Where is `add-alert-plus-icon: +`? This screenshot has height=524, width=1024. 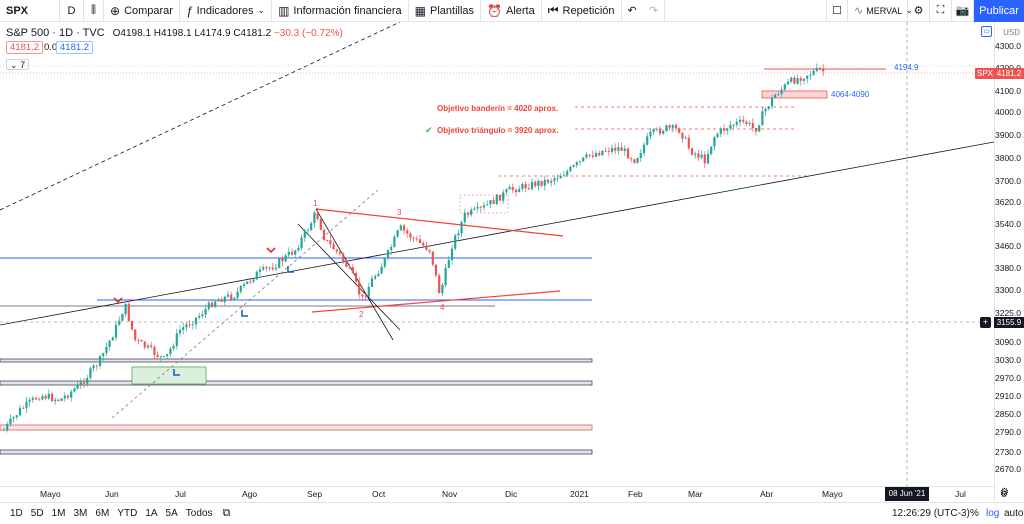
add-alert-plus-icon: + is located at coordinates (985, 322).